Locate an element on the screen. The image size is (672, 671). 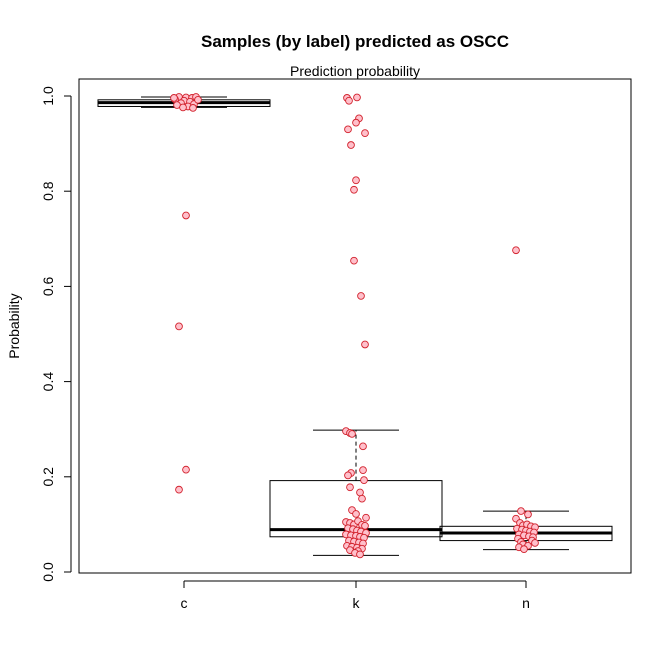
x-tick-label: n is located at coordinates (526, 603).